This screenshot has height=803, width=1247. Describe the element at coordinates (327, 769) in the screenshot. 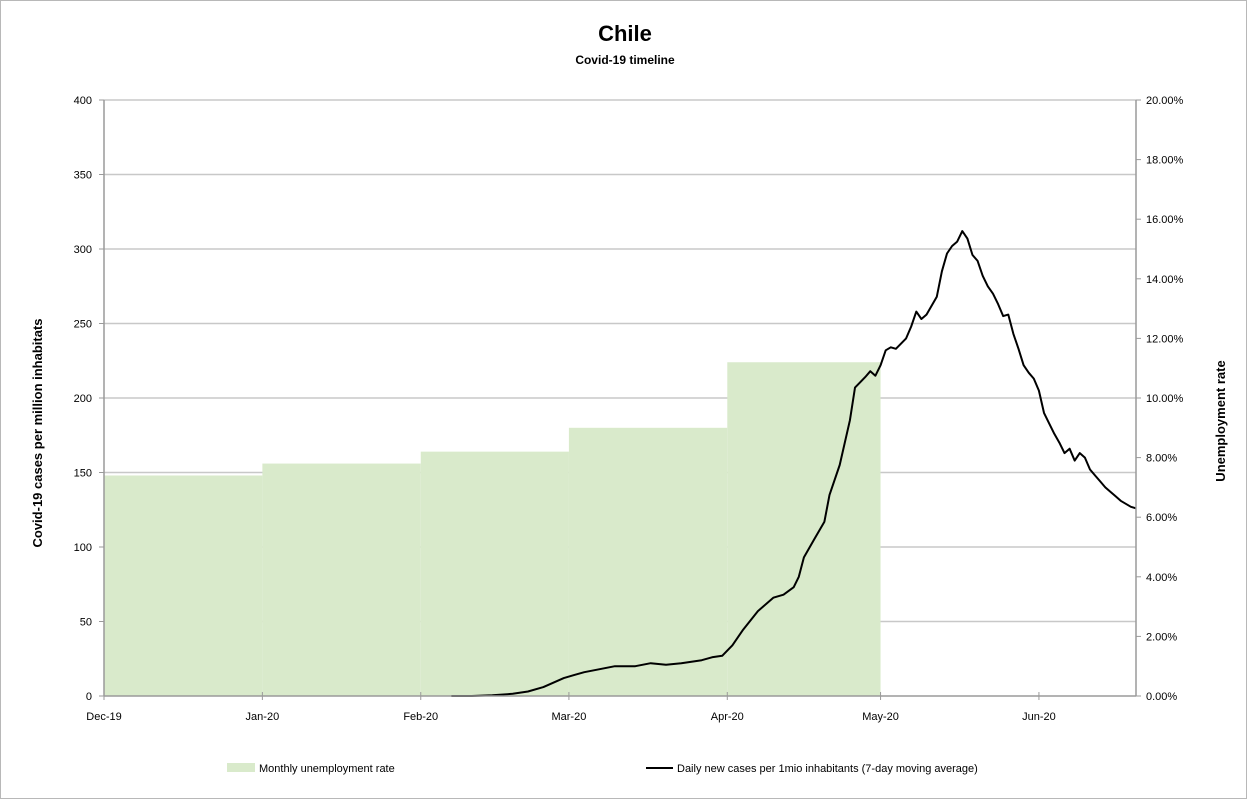

I see `legend-label-unemployment: Monthly unemployment rate` at that location.